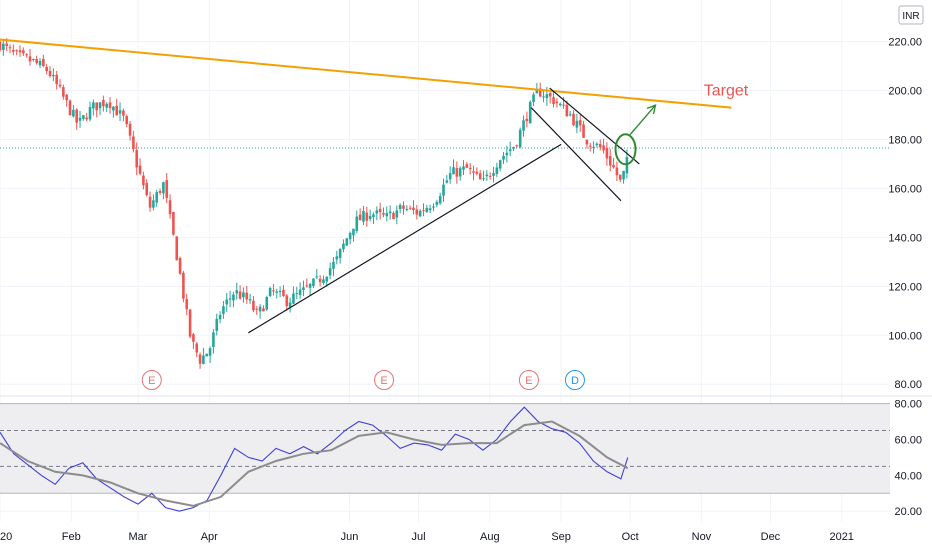 The width and height of the screenshot is (932, 550). Describe the element at coordinates (908, 440) in the screenshot. I see `rsi-tick-label: 60.00` at that location.